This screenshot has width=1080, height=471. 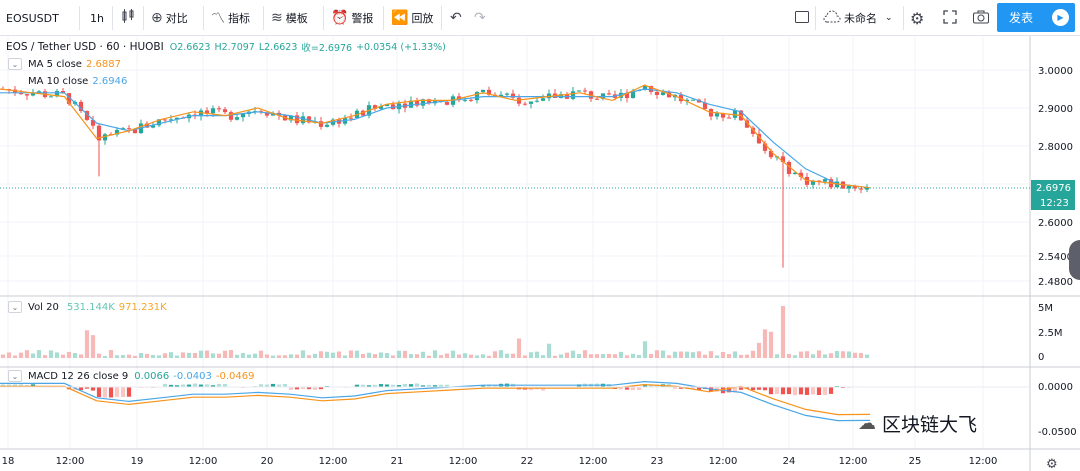 I want to click on settings-button: ⚙, so click(x=918, y=18).